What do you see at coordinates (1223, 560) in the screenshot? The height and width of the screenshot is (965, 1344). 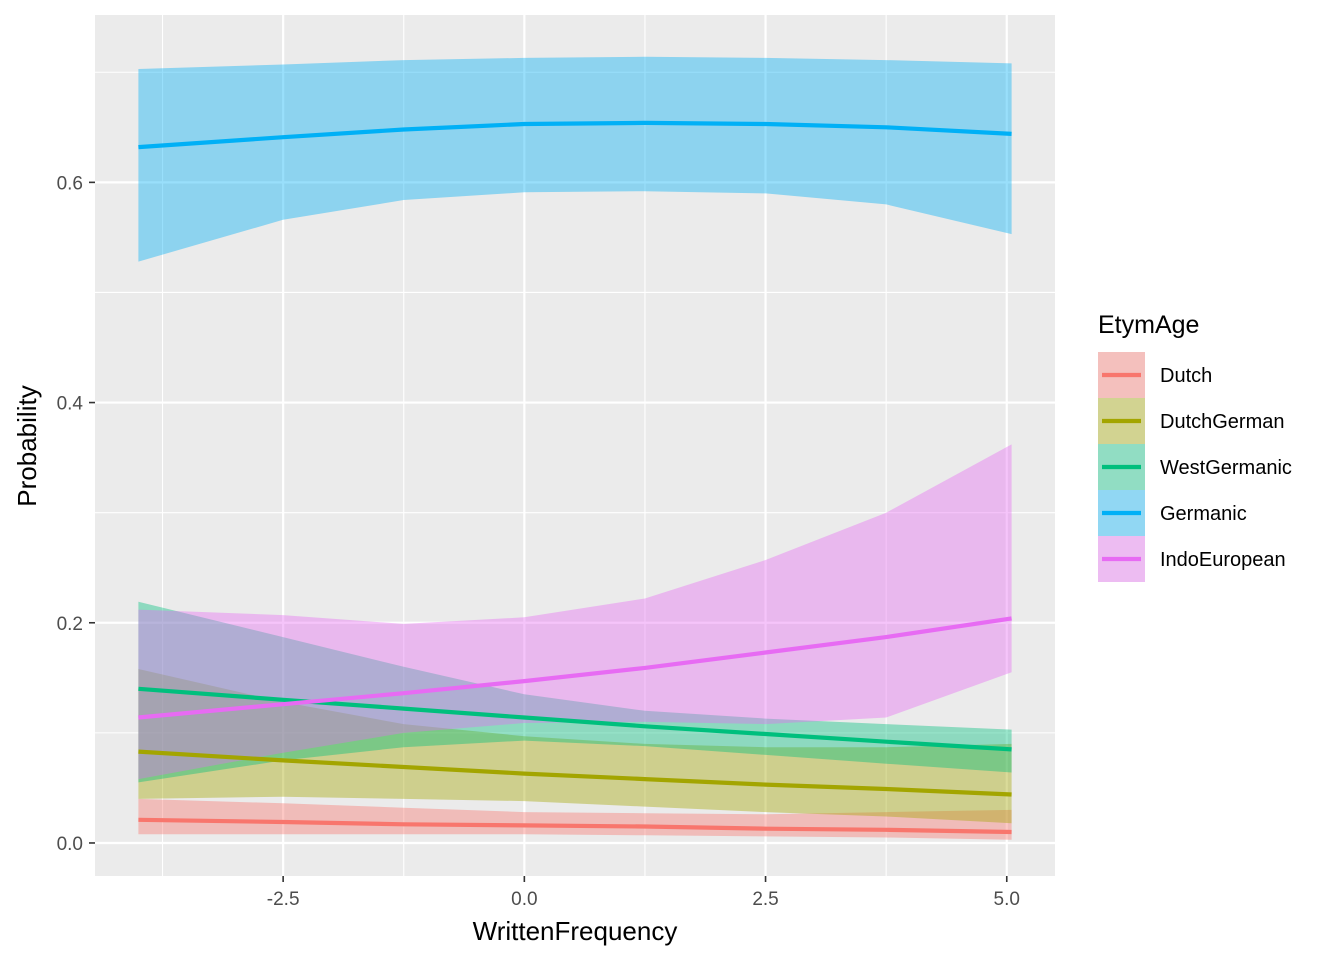 I see `legend-label: IndoEuropean` at bounding box center [1223, 560].